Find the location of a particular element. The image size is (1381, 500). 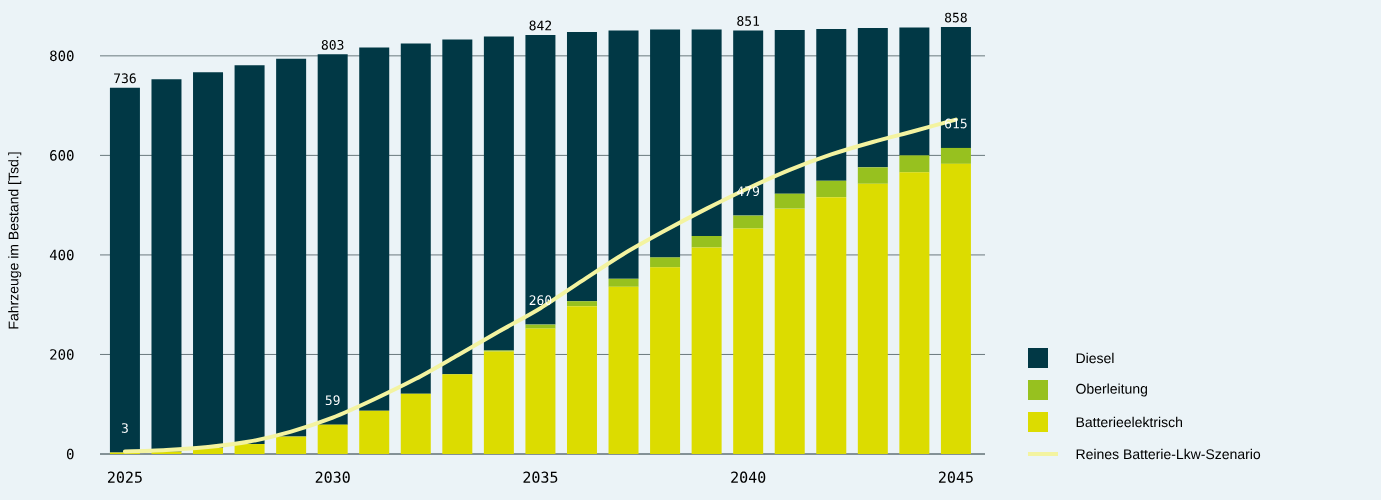

x-tick-label: 2045 is located at coordinates (955, 477).